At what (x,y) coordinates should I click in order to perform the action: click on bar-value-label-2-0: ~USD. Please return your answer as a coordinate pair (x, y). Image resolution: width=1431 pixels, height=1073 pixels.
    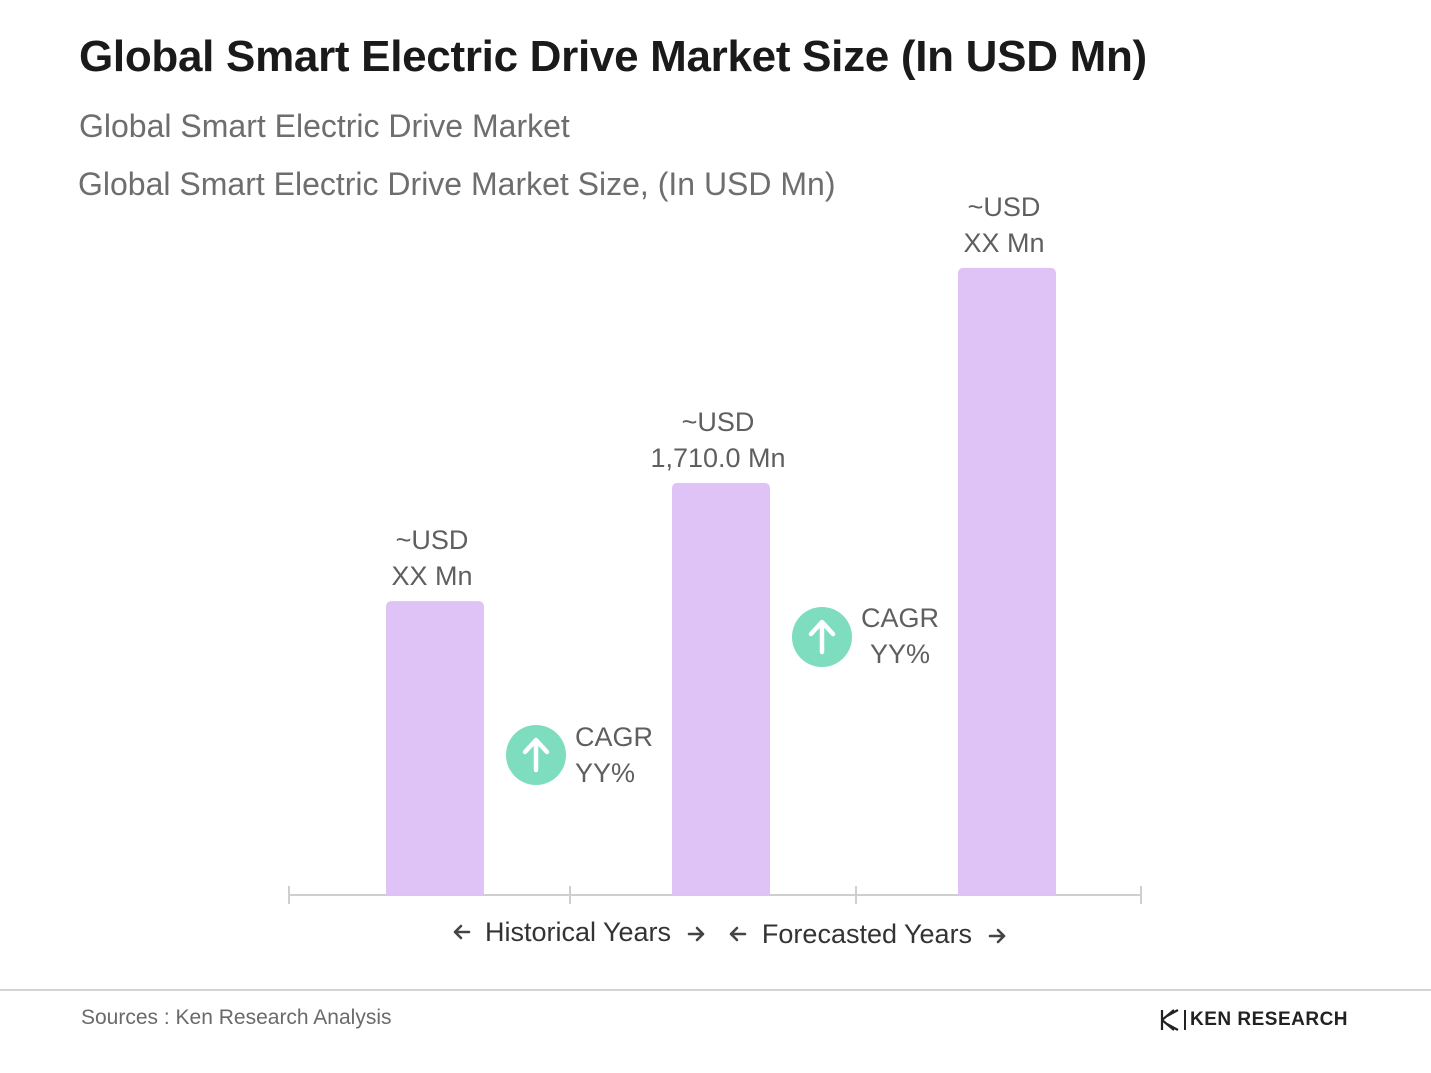
    Looking at the image, I should click on (1004, 207).